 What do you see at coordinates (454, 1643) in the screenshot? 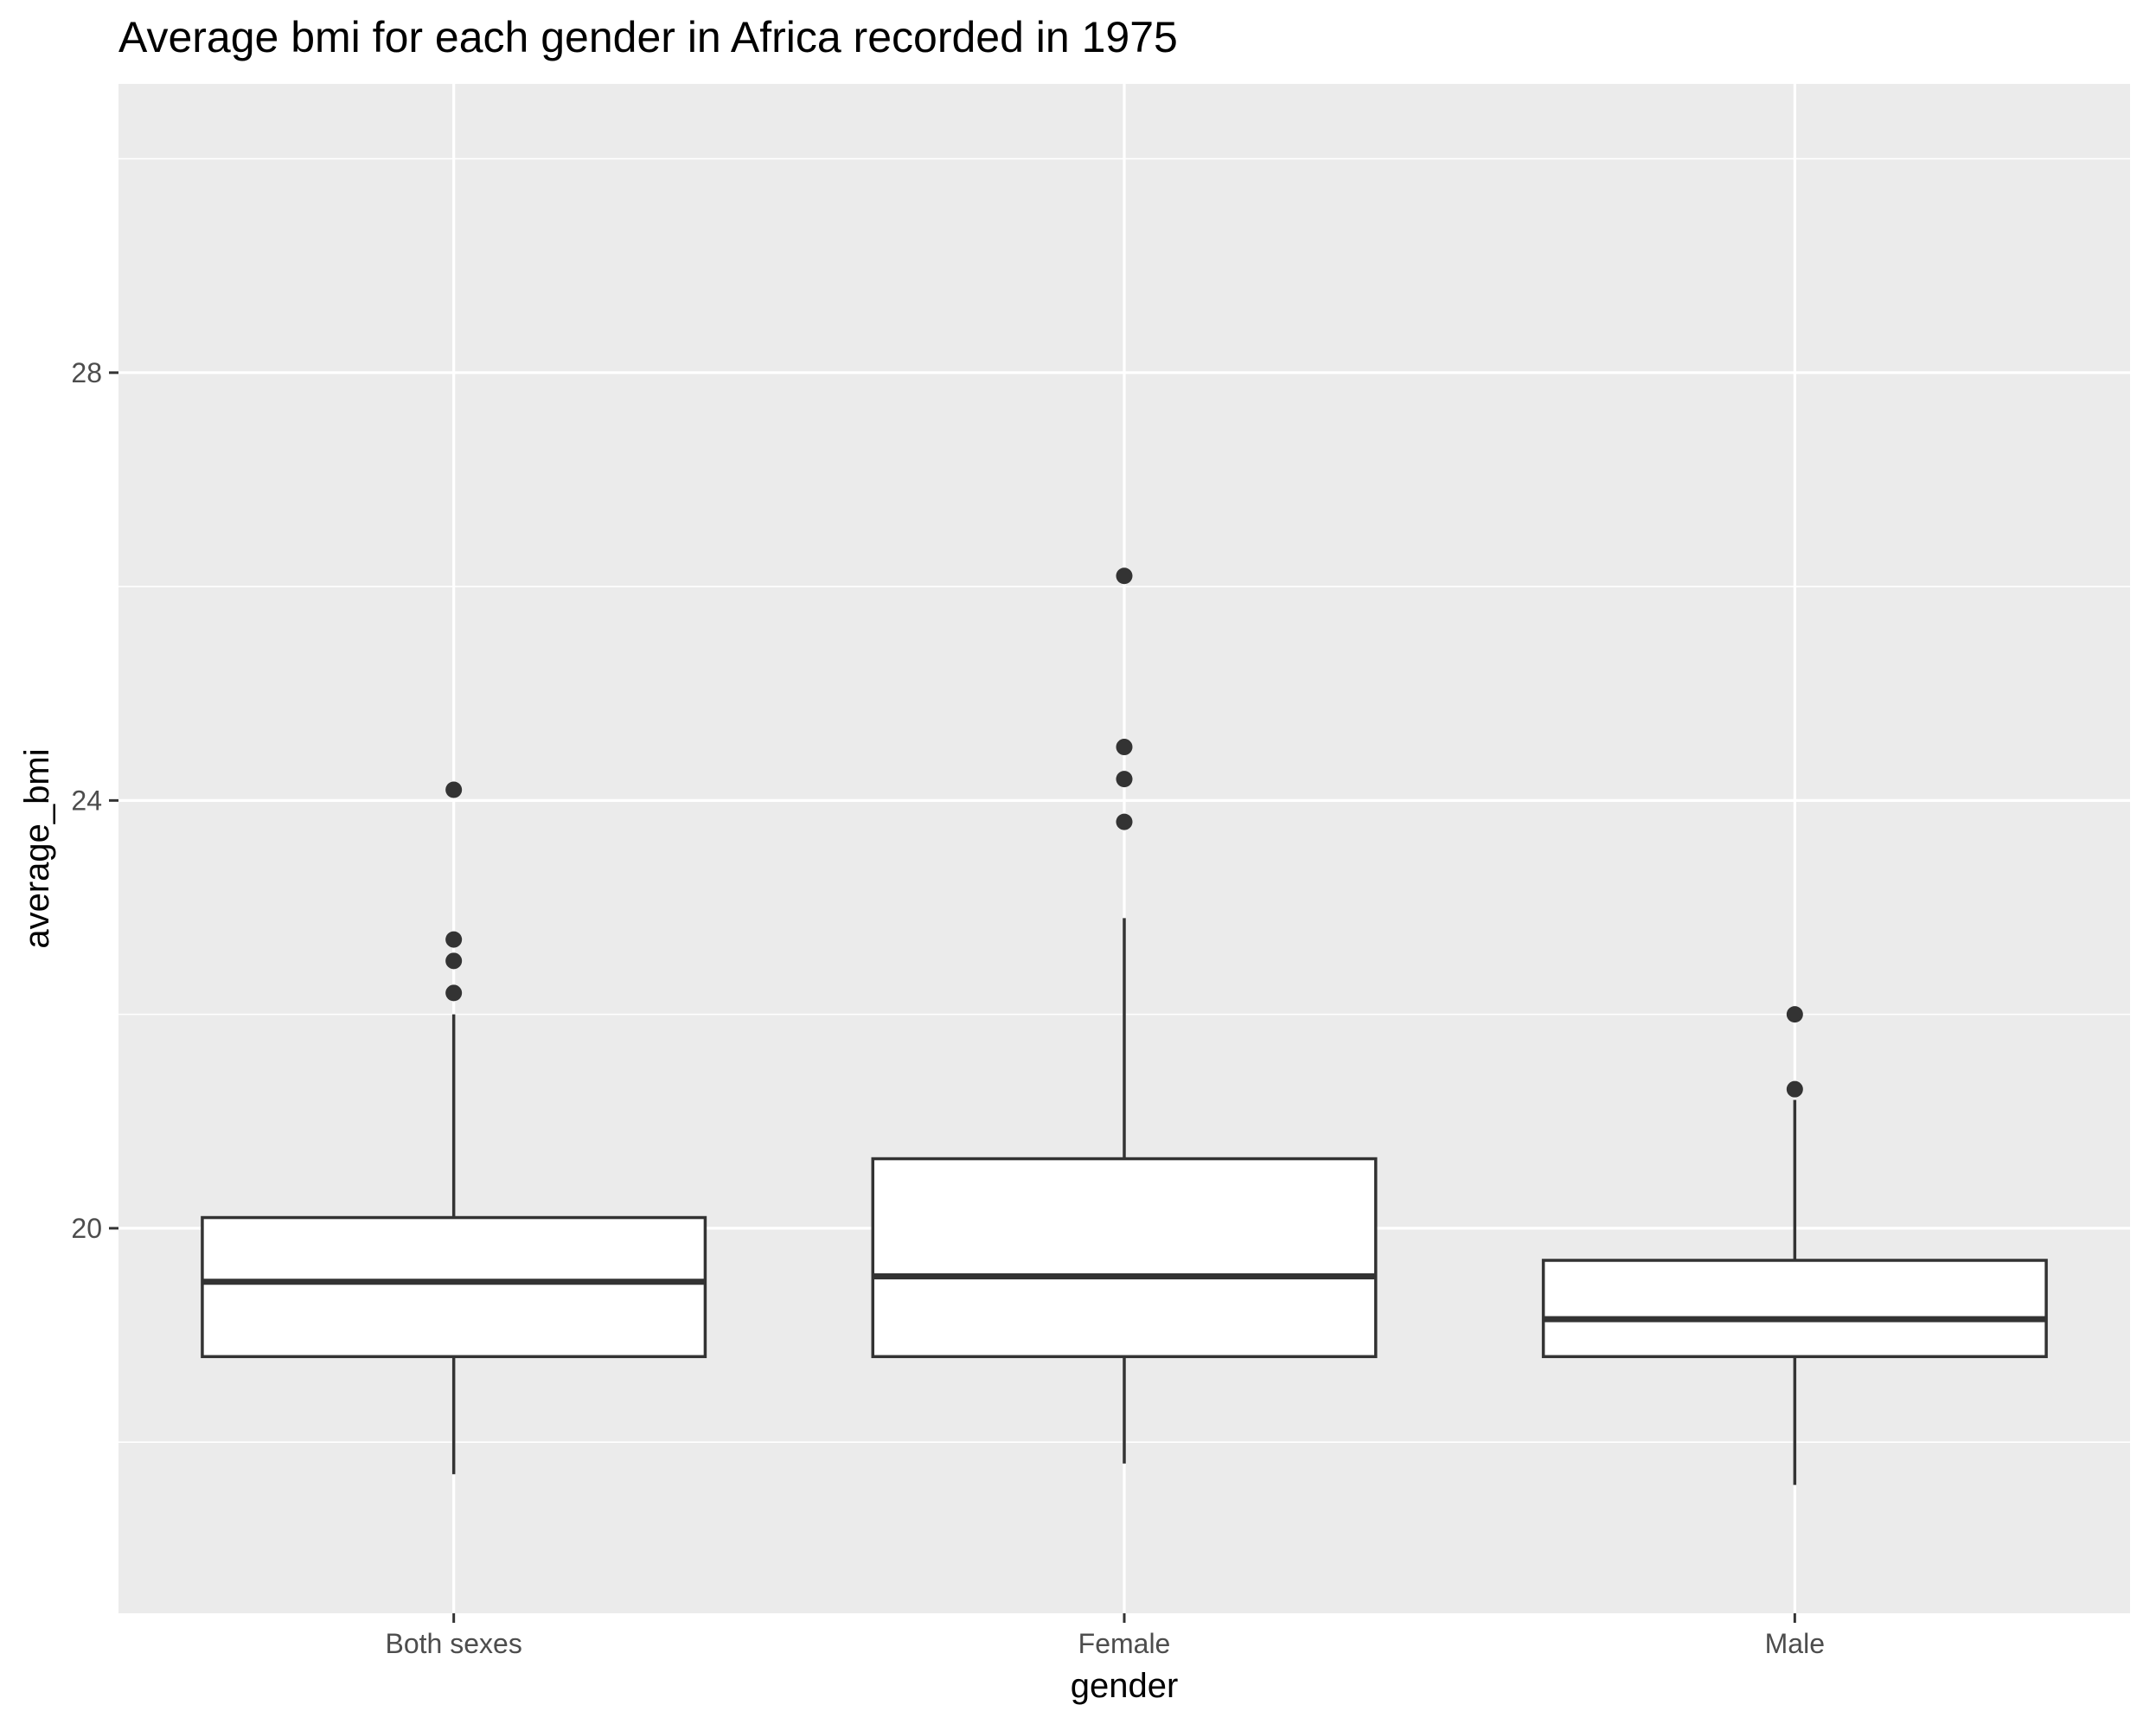
I see `x-tick-label: Both sexes` at bounding box center [454, 1643].